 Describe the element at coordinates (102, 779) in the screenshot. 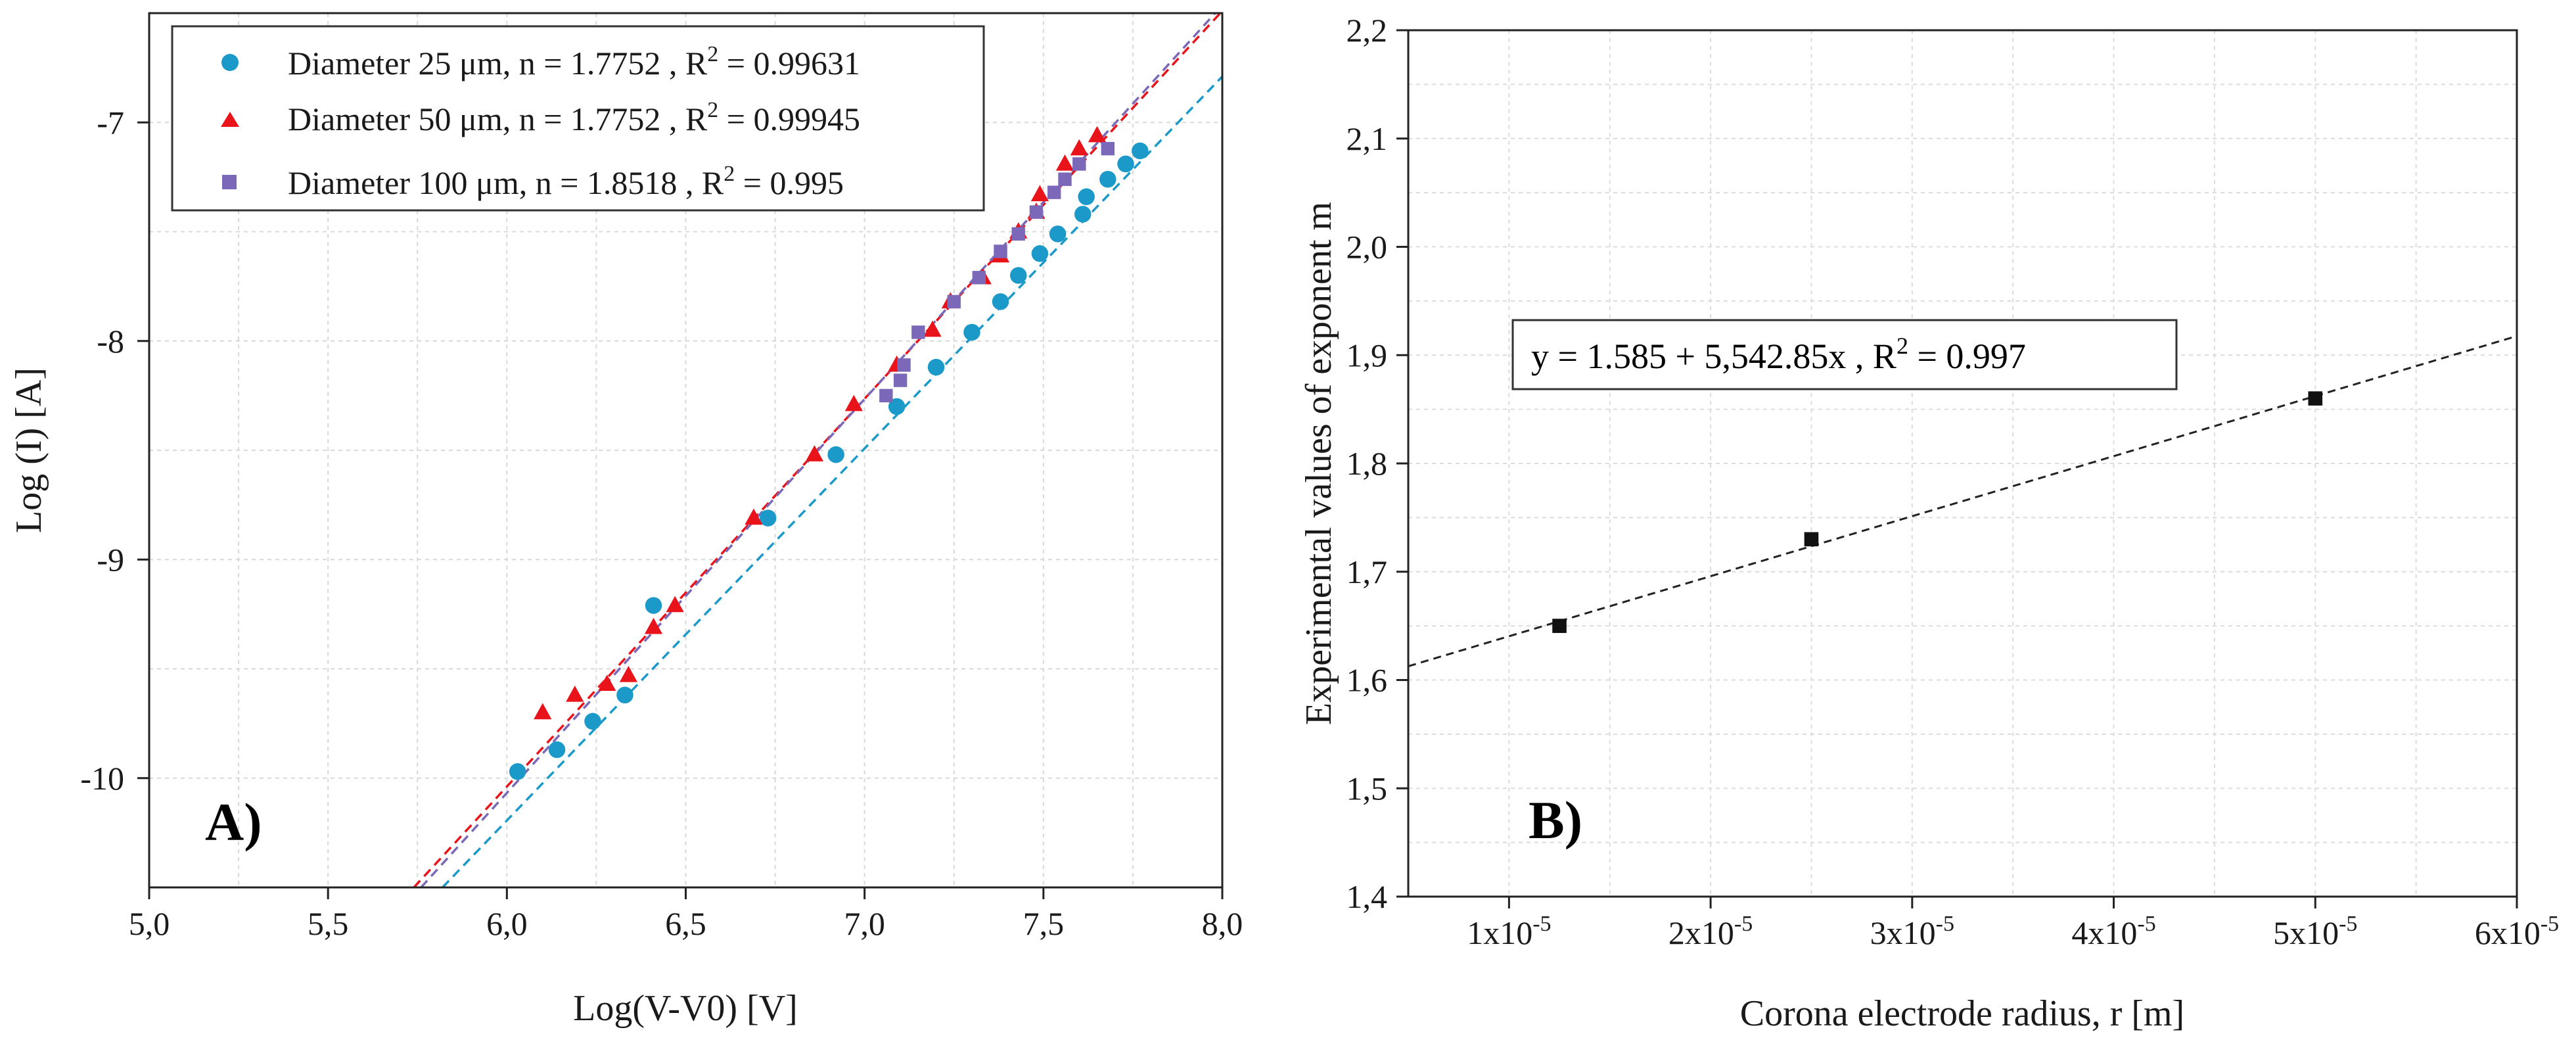

I see `y-tick-label: -10` at that location.